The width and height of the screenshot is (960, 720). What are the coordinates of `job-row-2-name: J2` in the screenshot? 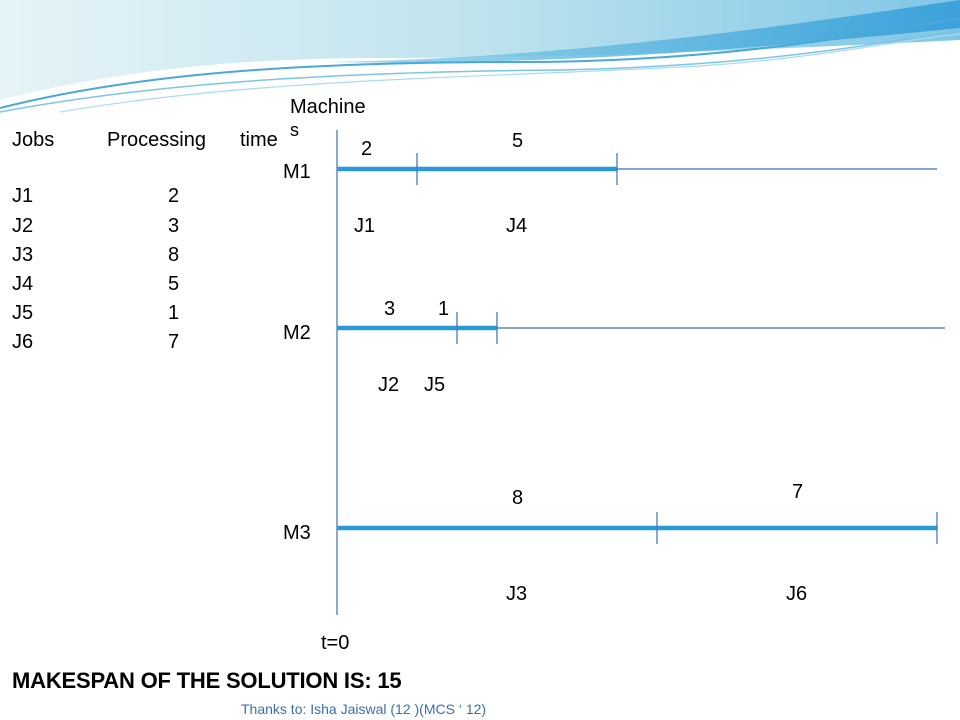 It's located at (23, 226).